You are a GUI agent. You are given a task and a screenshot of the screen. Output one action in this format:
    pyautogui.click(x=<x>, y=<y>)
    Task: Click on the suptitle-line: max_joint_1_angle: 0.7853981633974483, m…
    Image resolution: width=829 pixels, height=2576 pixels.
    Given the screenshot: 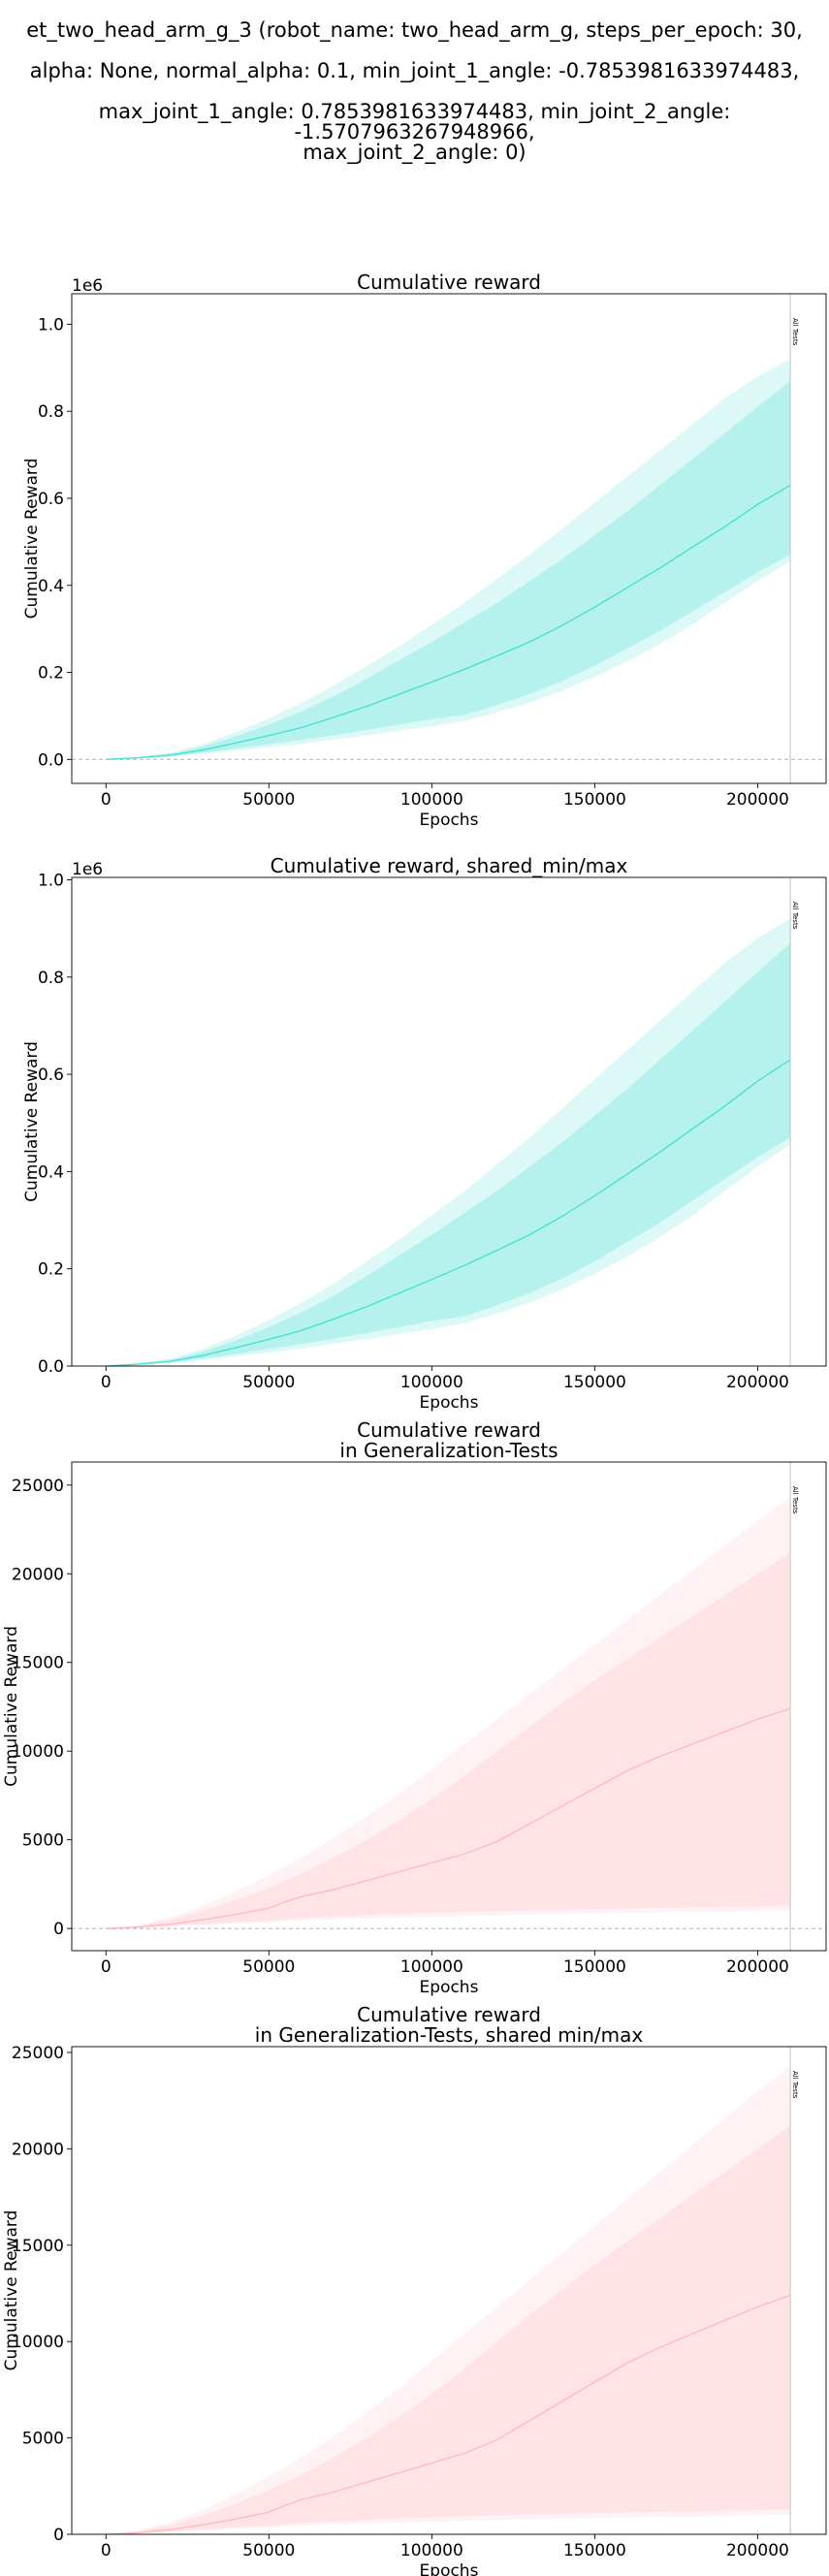 What is the action you would take?
    pyautogui.click(x=414, y=122)
    